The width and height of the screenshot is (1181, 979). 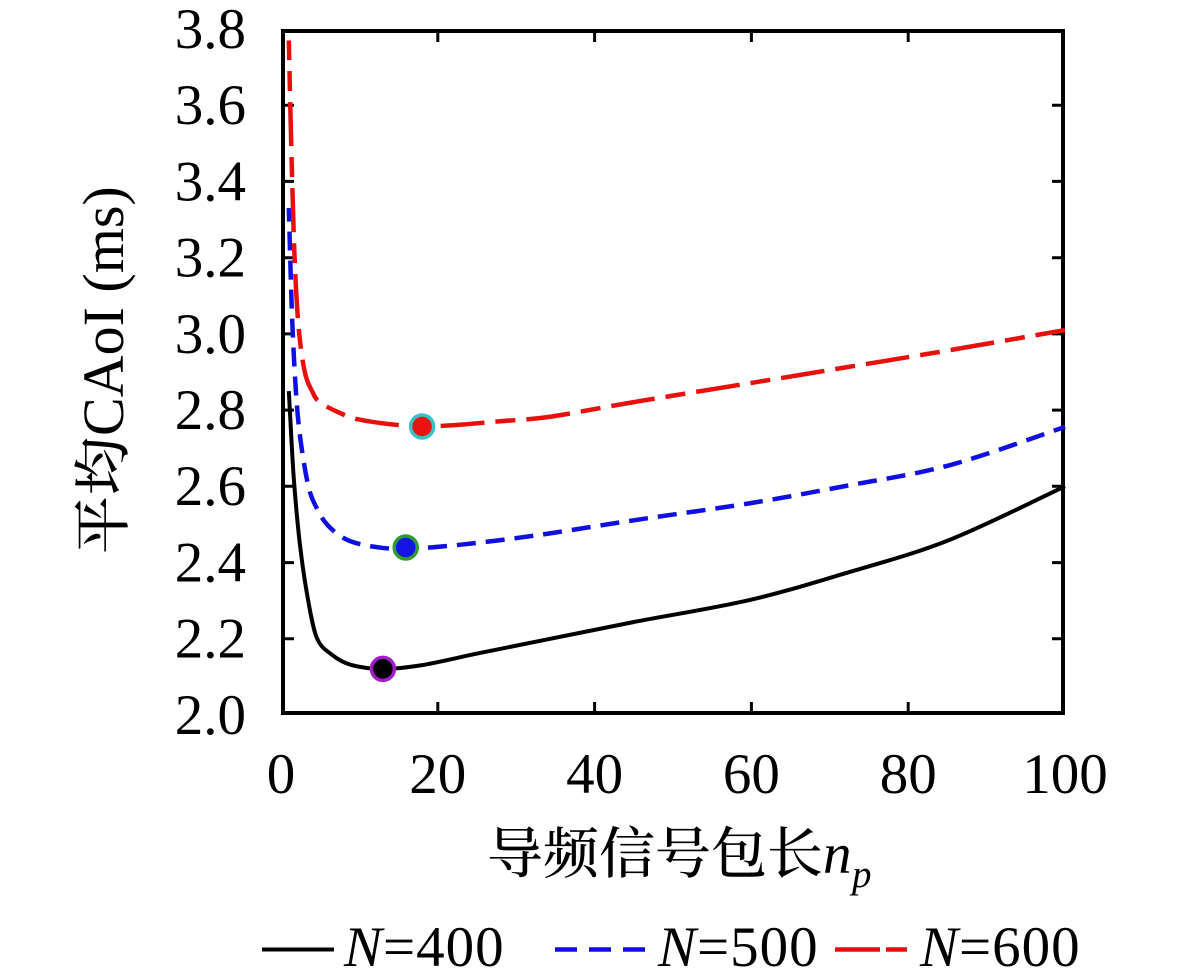 I want to click on svg-text: 3.8, so click(x=210, y=30).